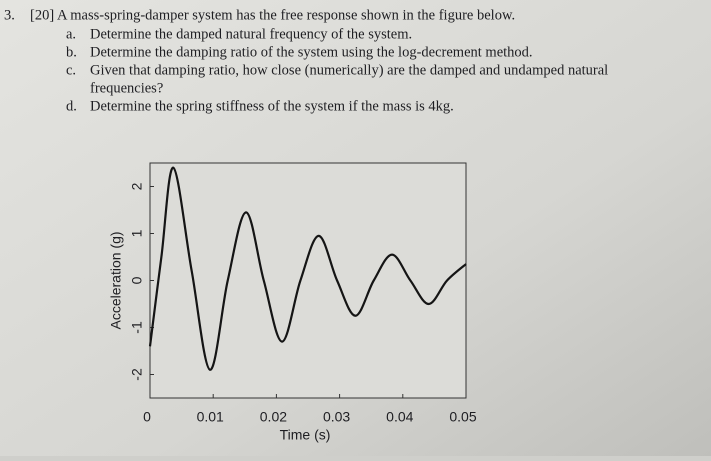 Image resolution: width=711 pixels, height=461 pixels. Describe the element at coordinates (71, 52) in the screenshot. I see `item-letter: b.` at that location.